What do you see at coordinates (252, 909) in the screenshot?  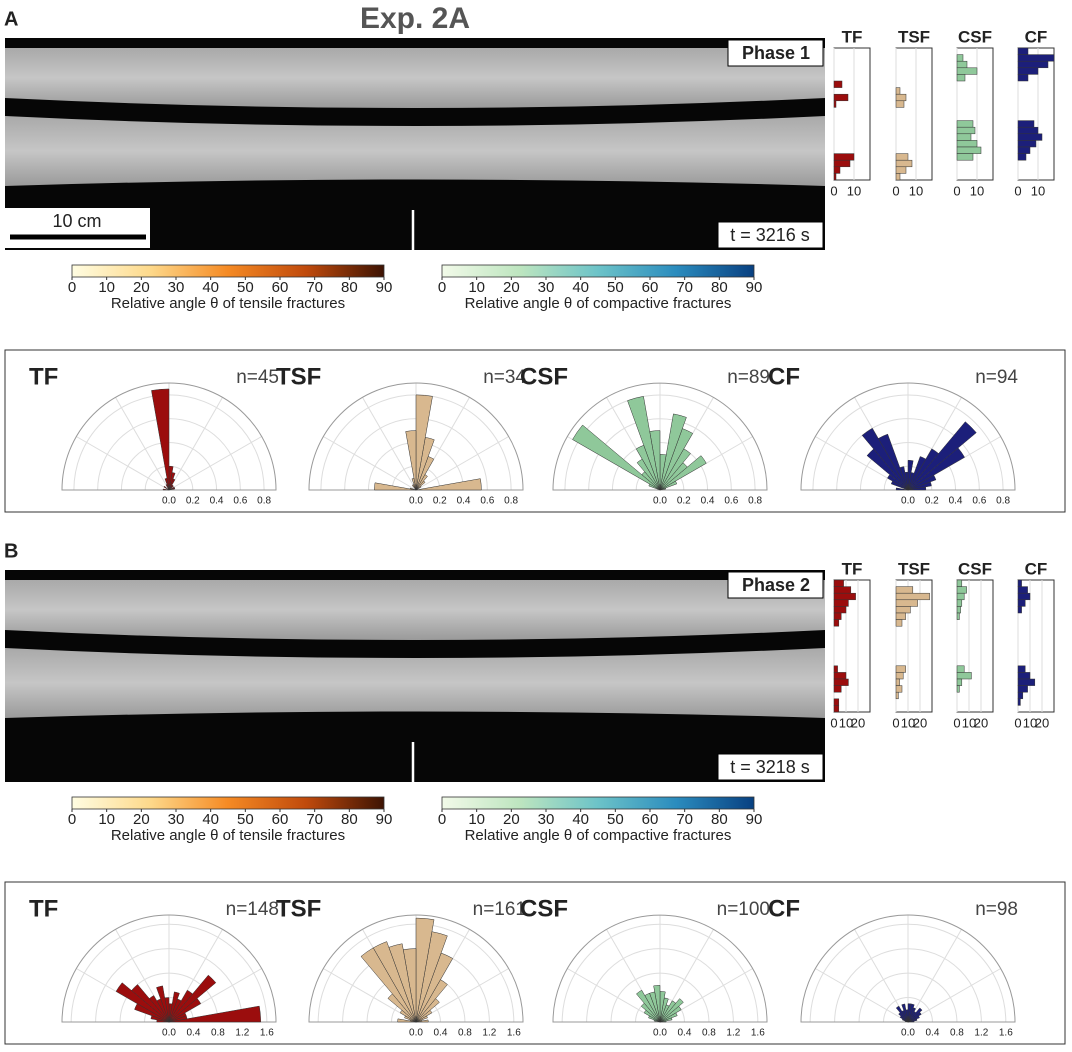 I see `rose-count: n=148` at bounding box center [252, 909].